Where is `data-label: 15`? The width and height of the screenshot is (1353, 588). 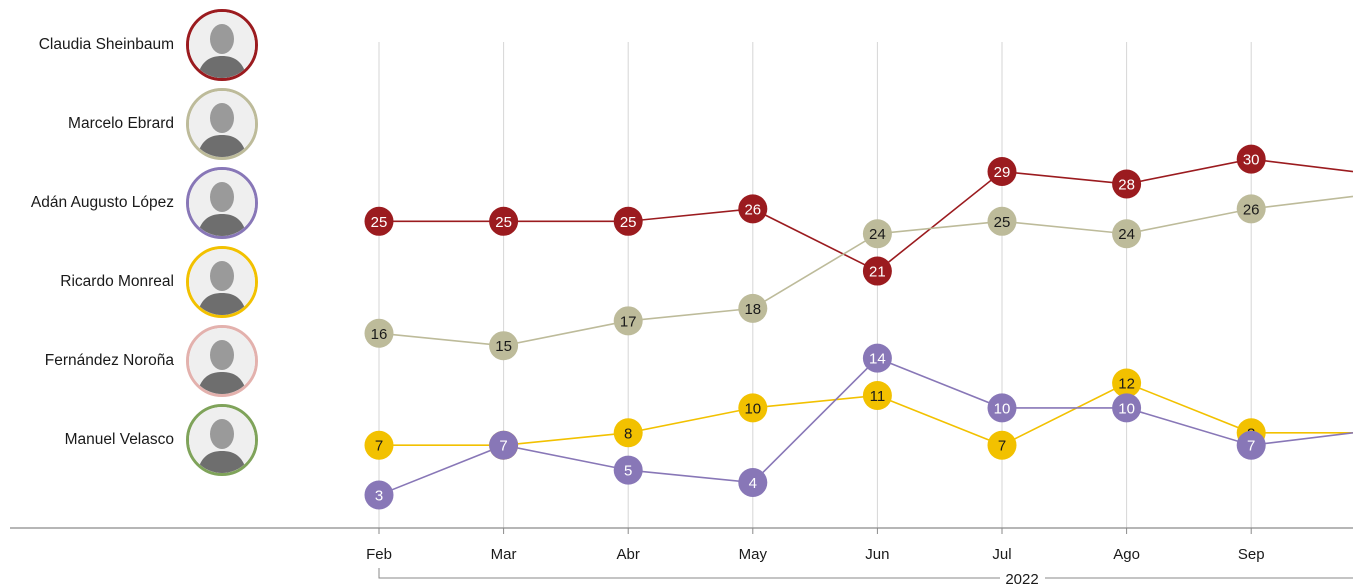
data-label: 15 is located at coordinates (503, 346).